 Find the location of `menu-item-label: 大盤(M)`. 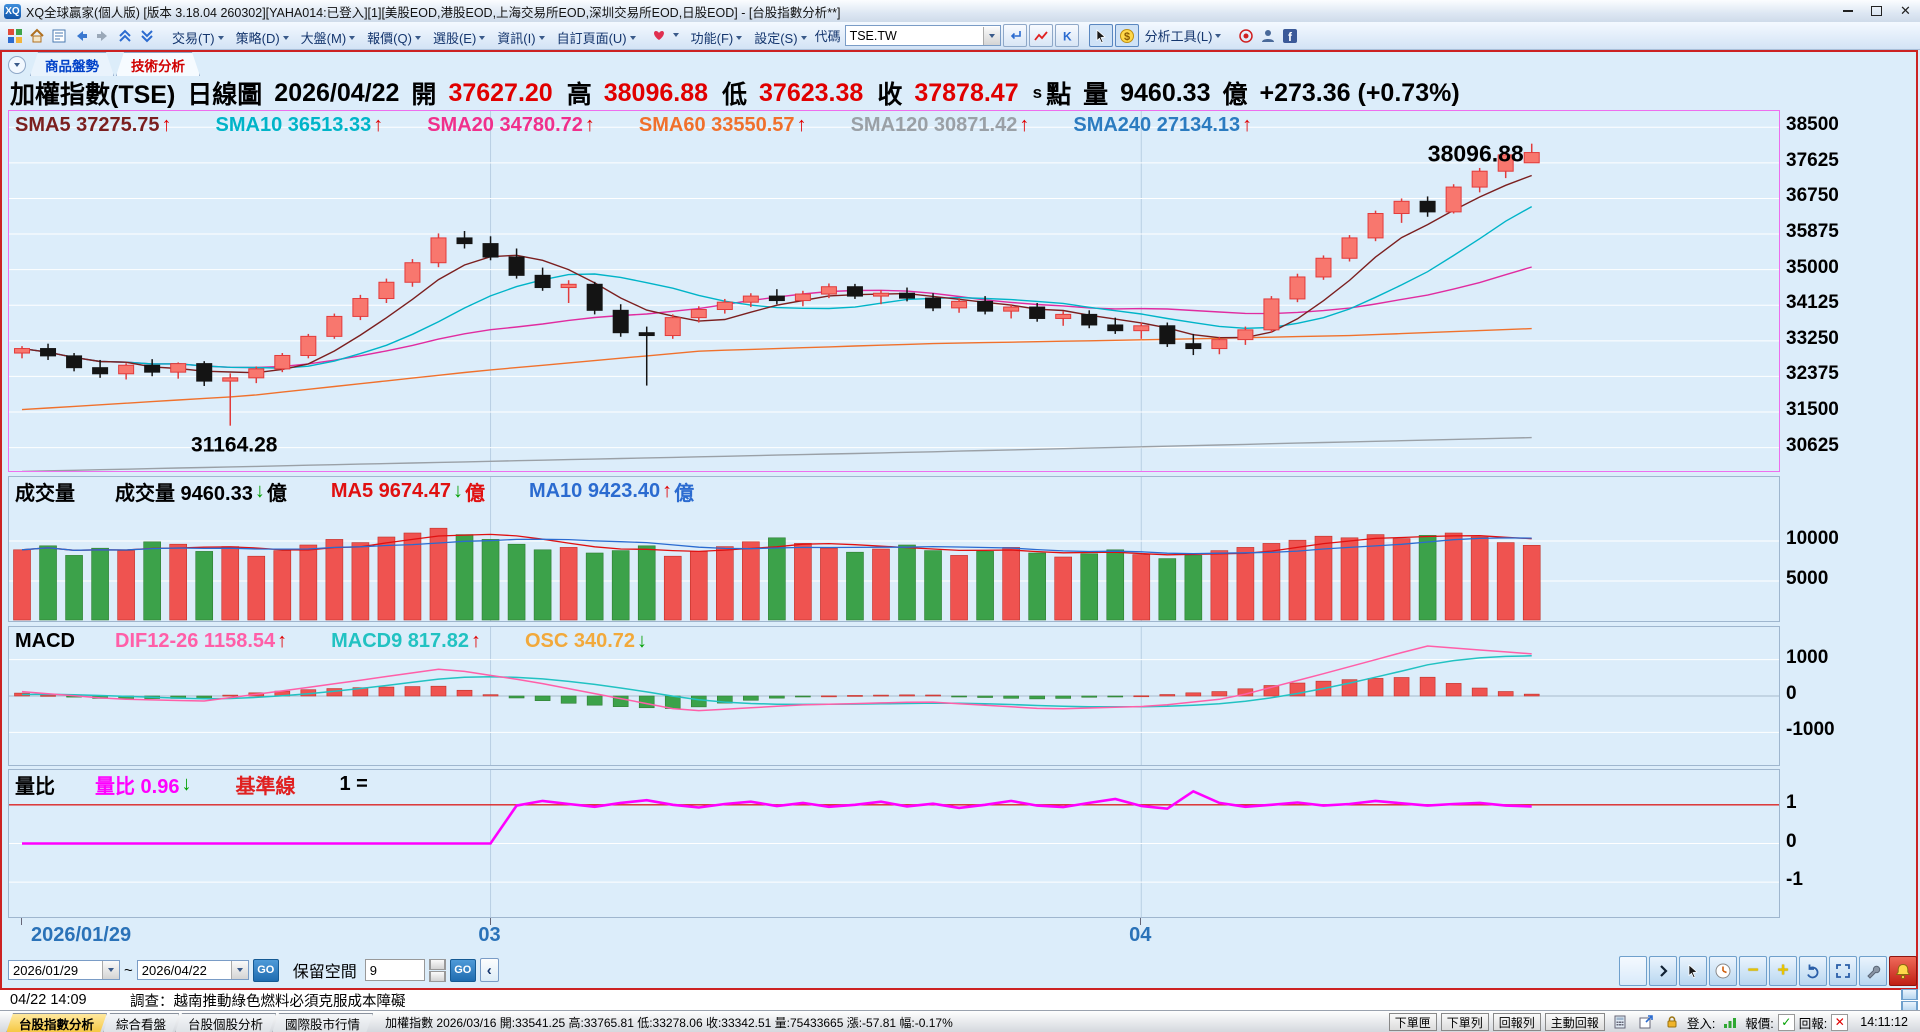

menu-item-label: 大盤(M) is located at coordinates (323, 38).